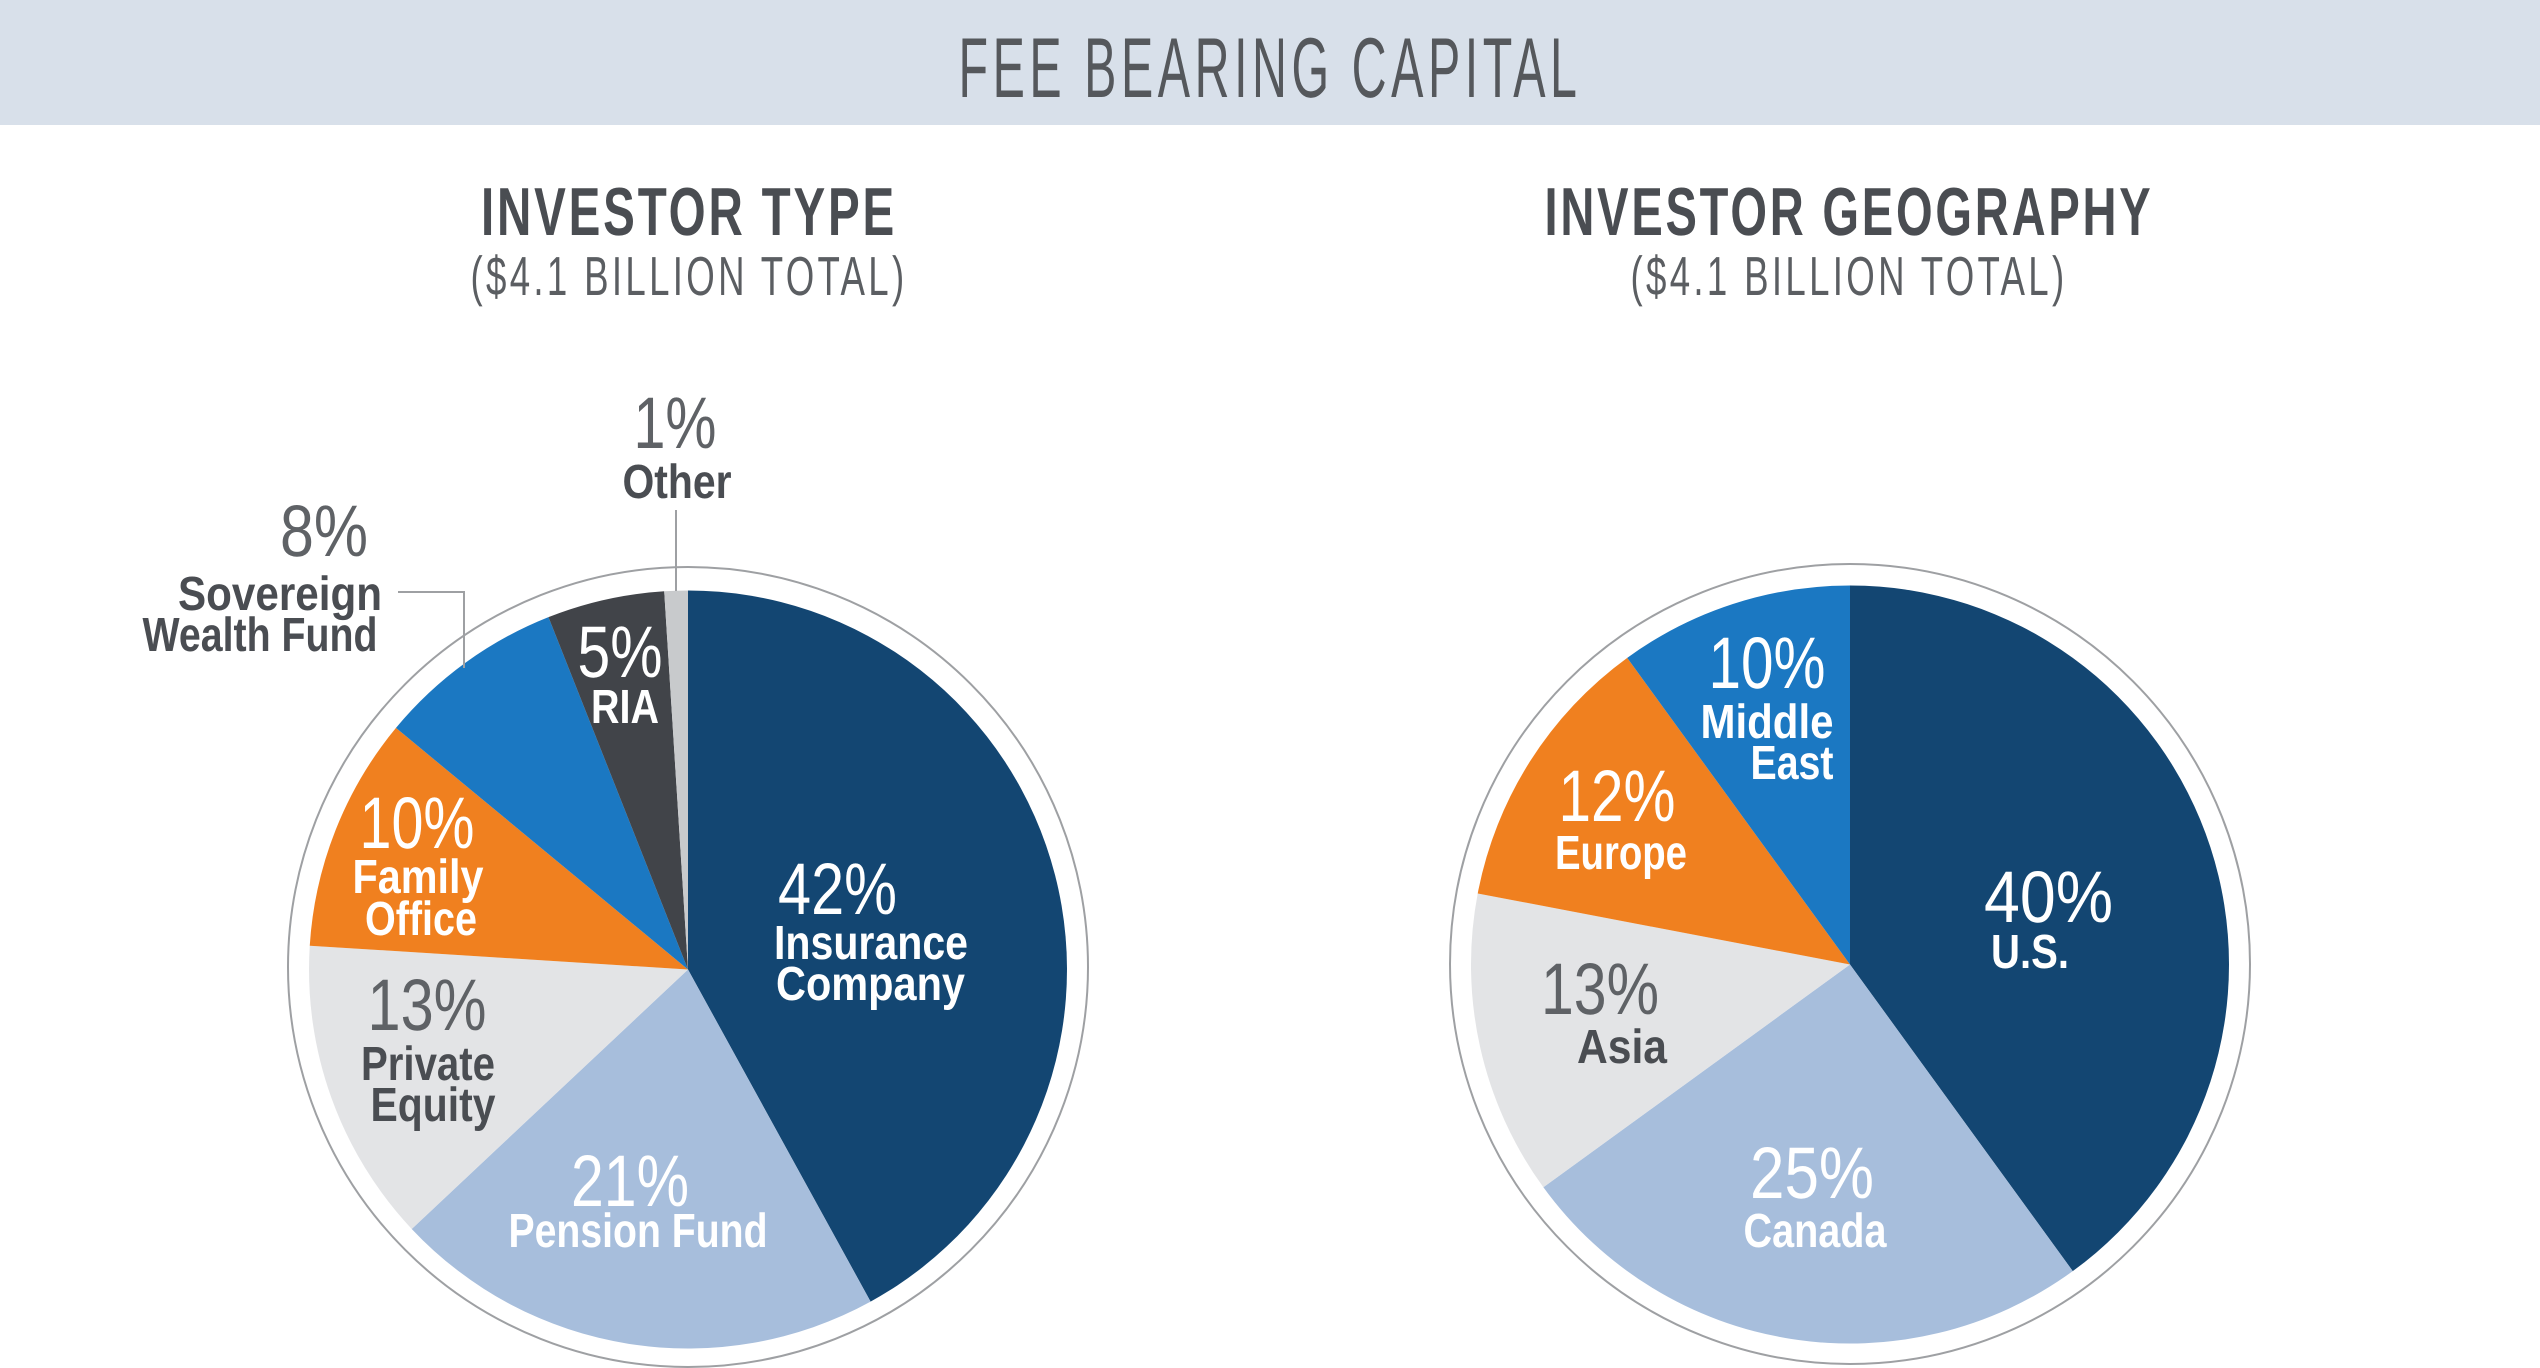 Image resolution: width=2540 pixels, height=1368 pixels. Describe the element at coordinates (638, 1231) in the screenshot. I see `svg-text: Pension Fund` at that location.